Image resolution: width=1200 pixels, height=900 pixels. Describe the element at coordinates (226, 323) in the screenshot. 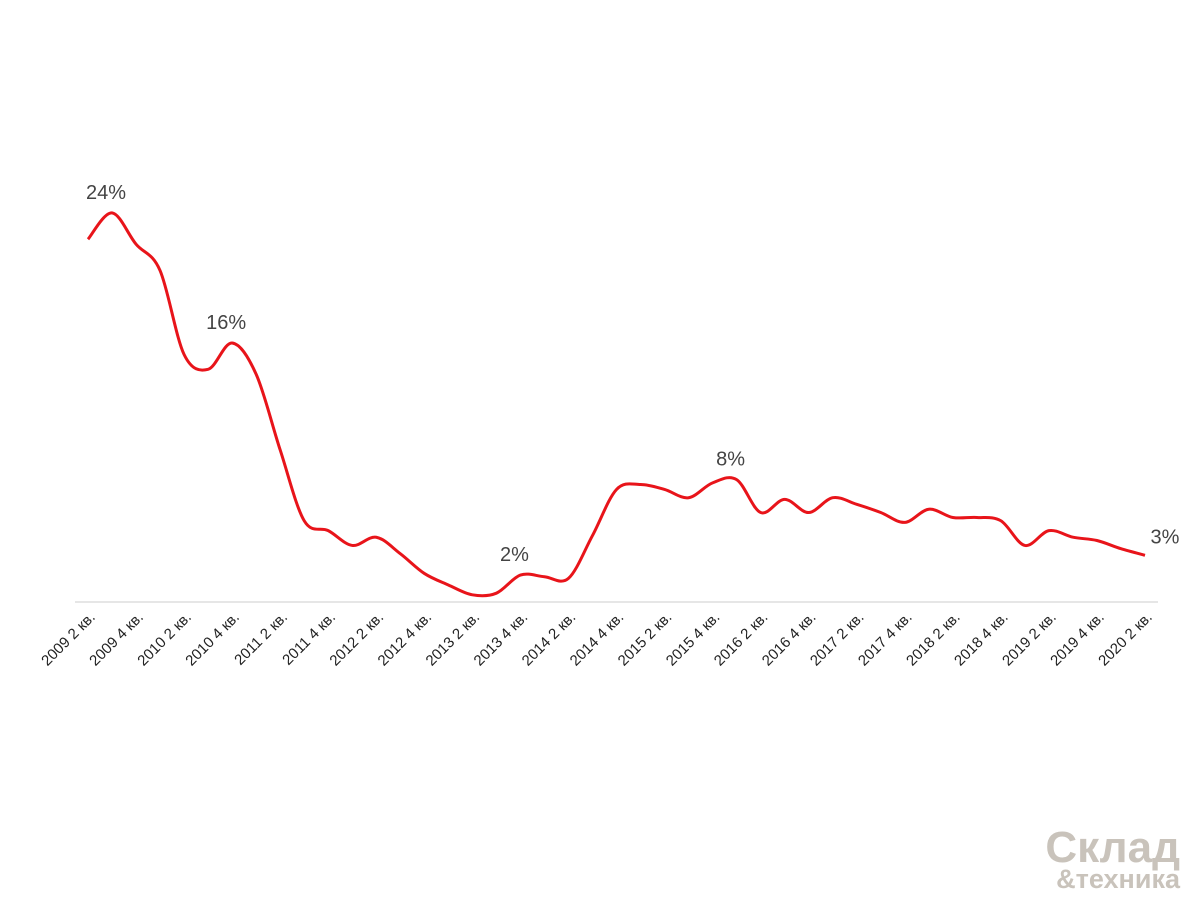

I see `data-label: 16%` at that location.